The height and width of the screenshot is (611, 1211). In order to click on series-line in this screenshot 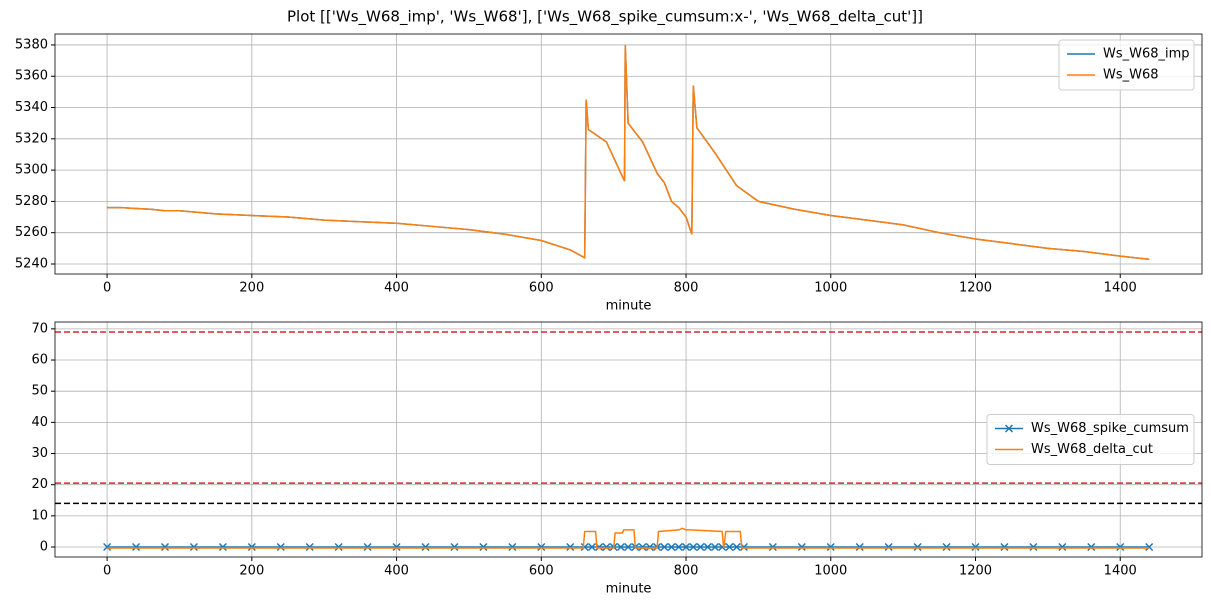, I will do `click(628, 538)`.